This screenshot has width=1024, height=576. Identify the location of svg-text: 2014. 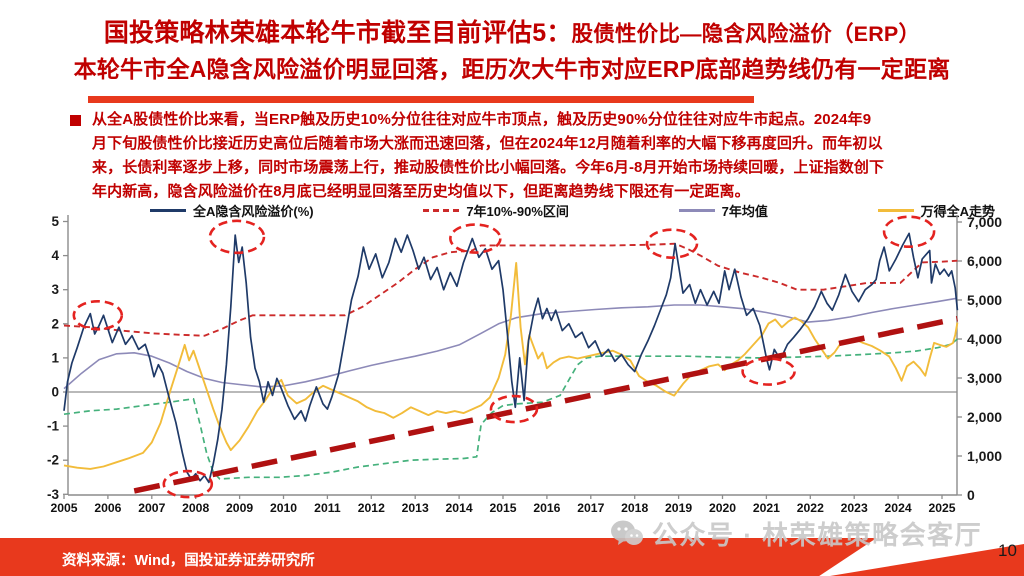
(459, 508).